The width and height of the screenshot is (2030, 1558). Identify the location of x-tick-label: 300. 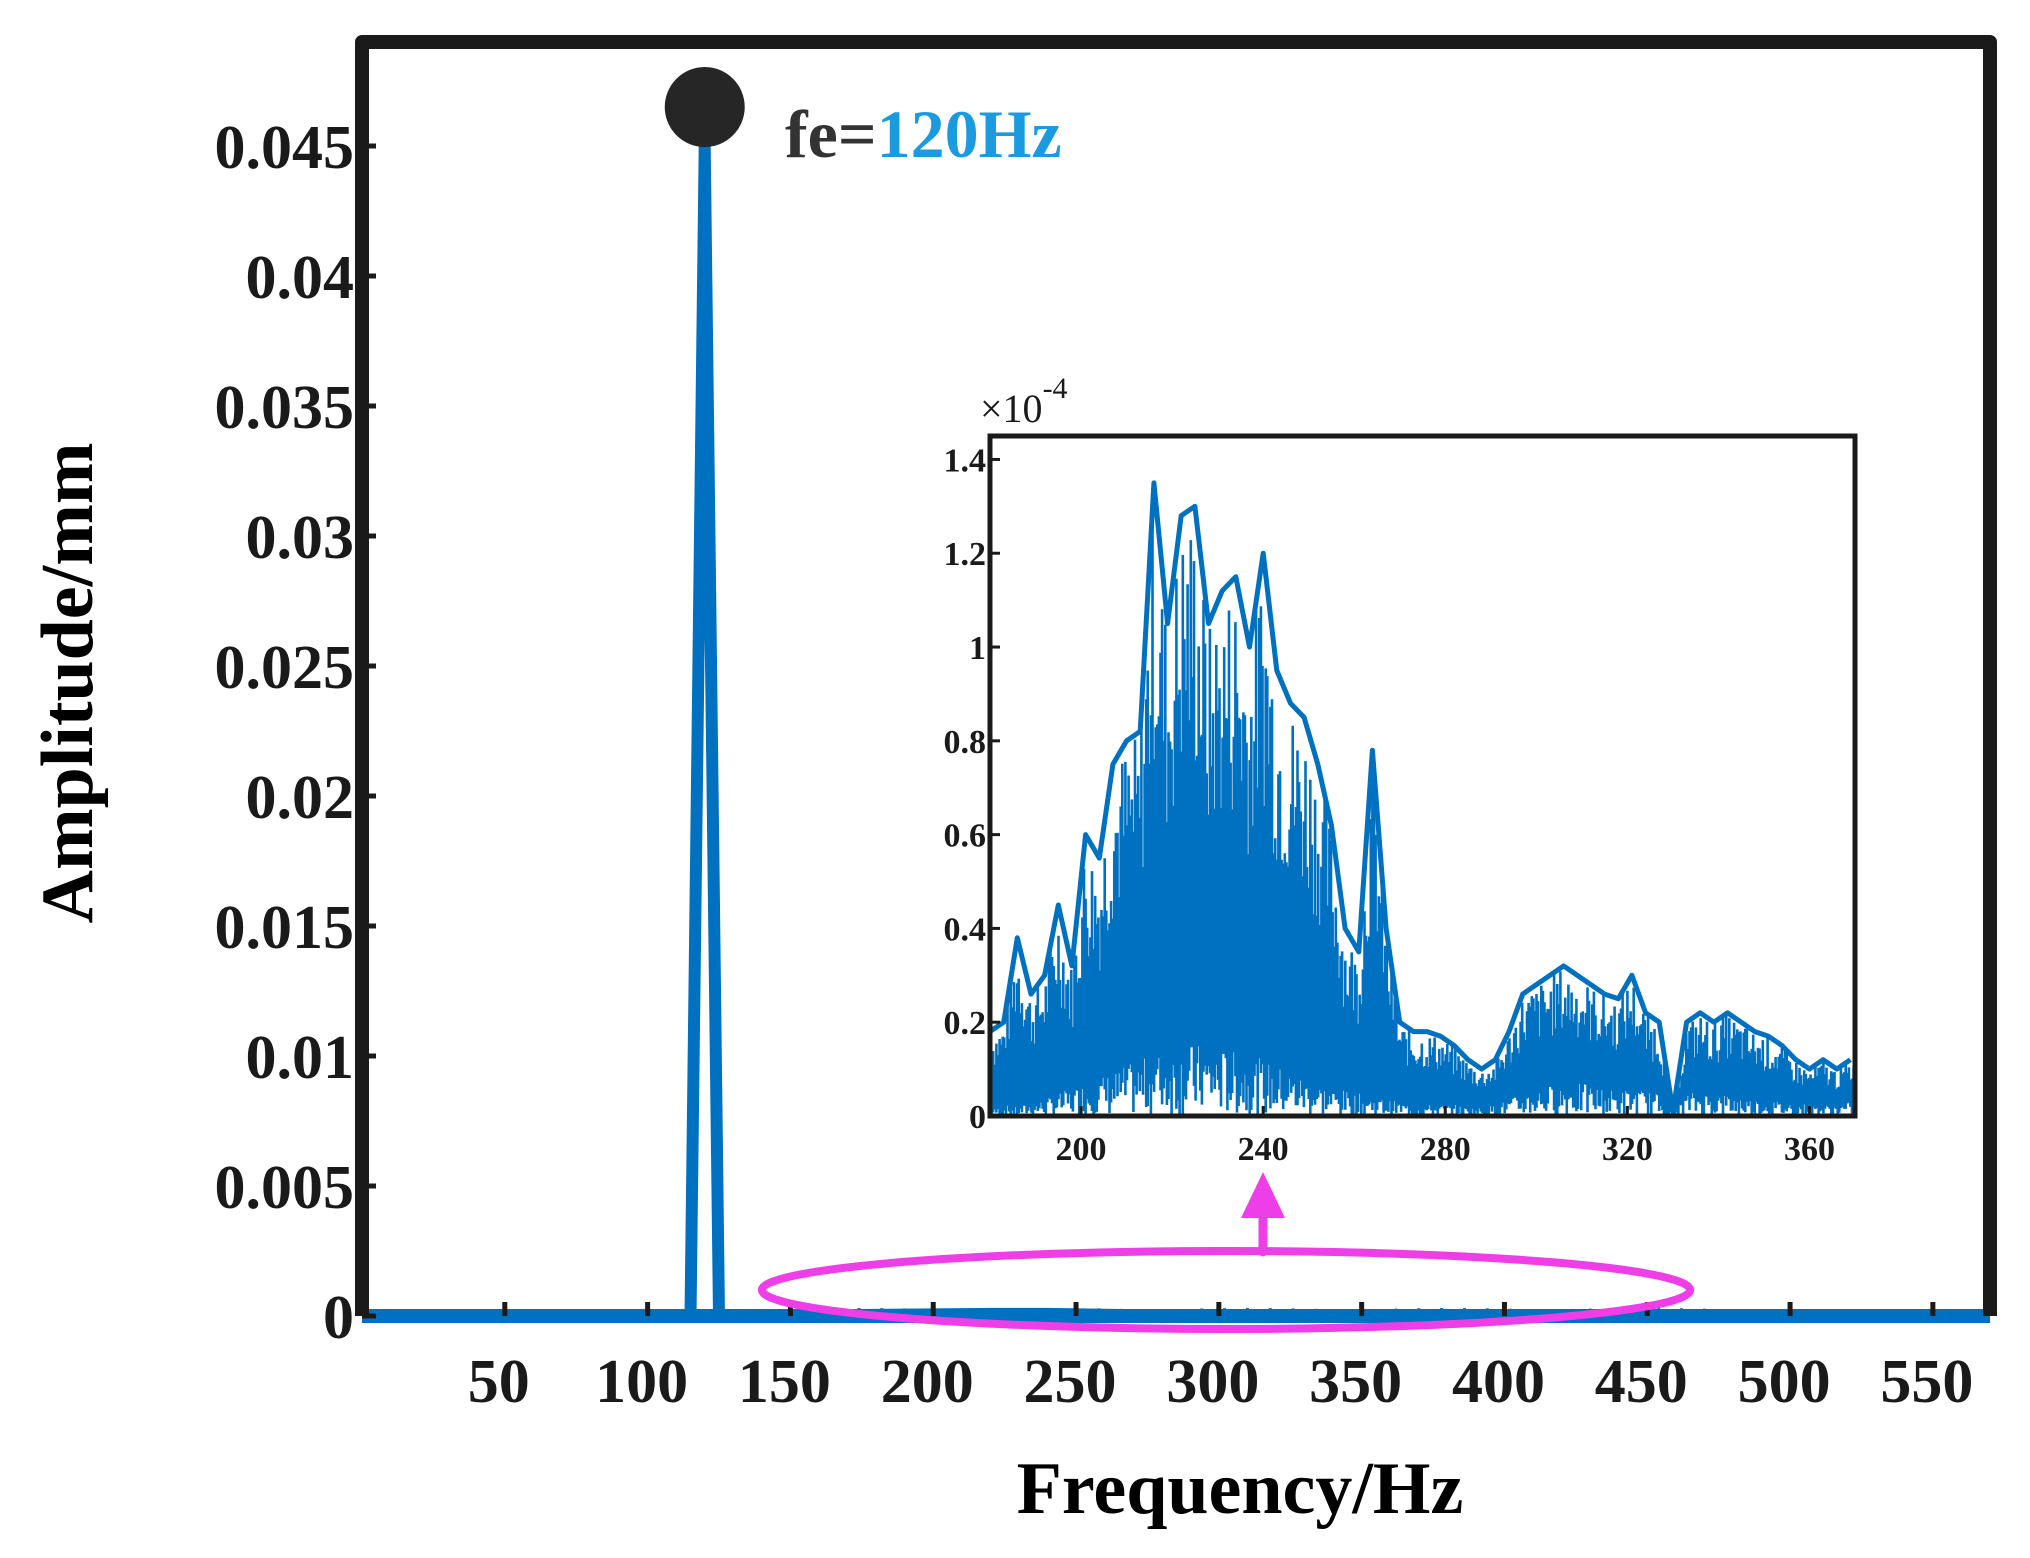
(1212, 1382).